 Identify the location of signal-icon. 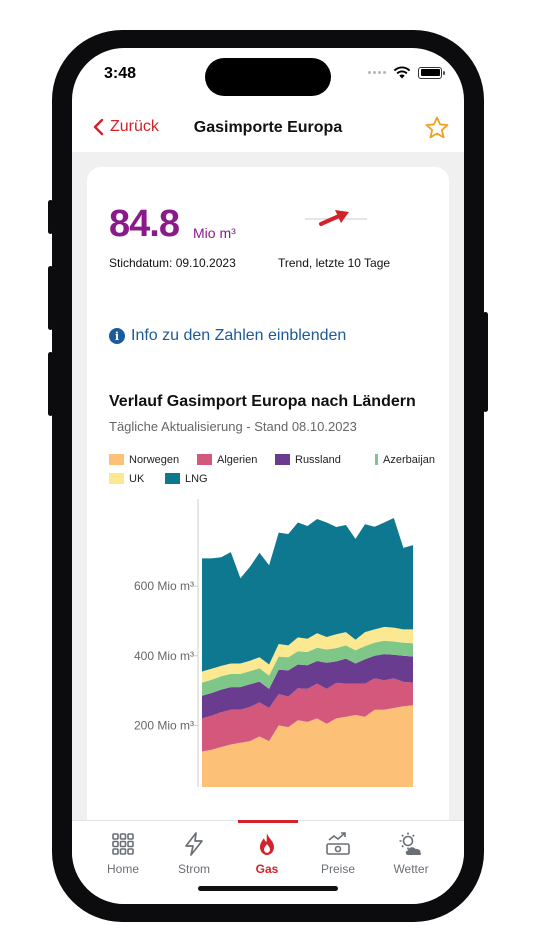
(377, 72).